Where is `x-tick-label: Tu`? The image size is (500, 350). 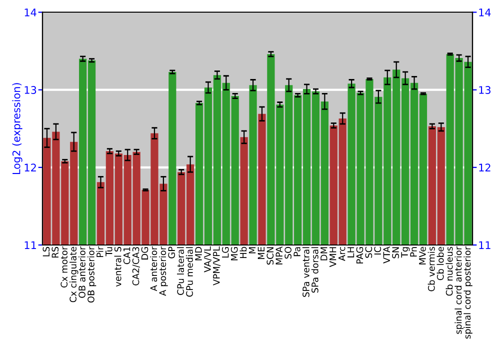 x-tick-label: Tu is located at coordinates (109, 251).